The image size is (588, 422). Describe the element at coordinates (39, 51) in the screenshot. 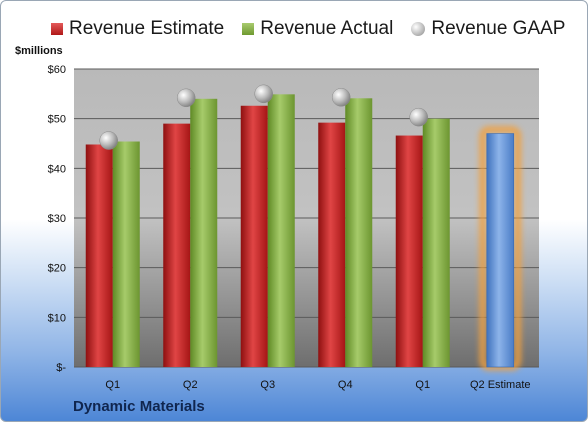

I see `y-axis-units-label: $millions` at that location.